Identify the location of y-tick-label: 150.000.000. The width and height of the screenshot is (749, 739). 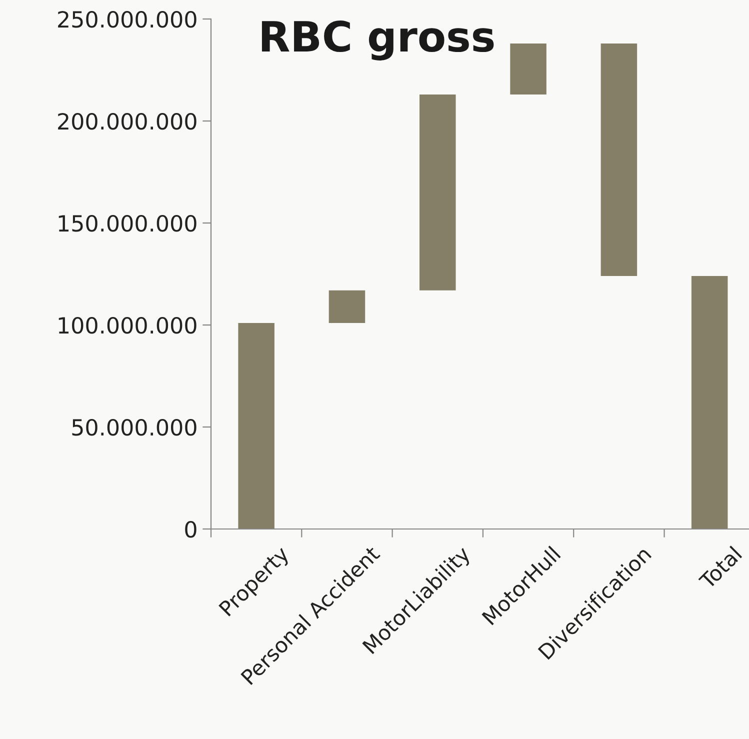
(127, 223).